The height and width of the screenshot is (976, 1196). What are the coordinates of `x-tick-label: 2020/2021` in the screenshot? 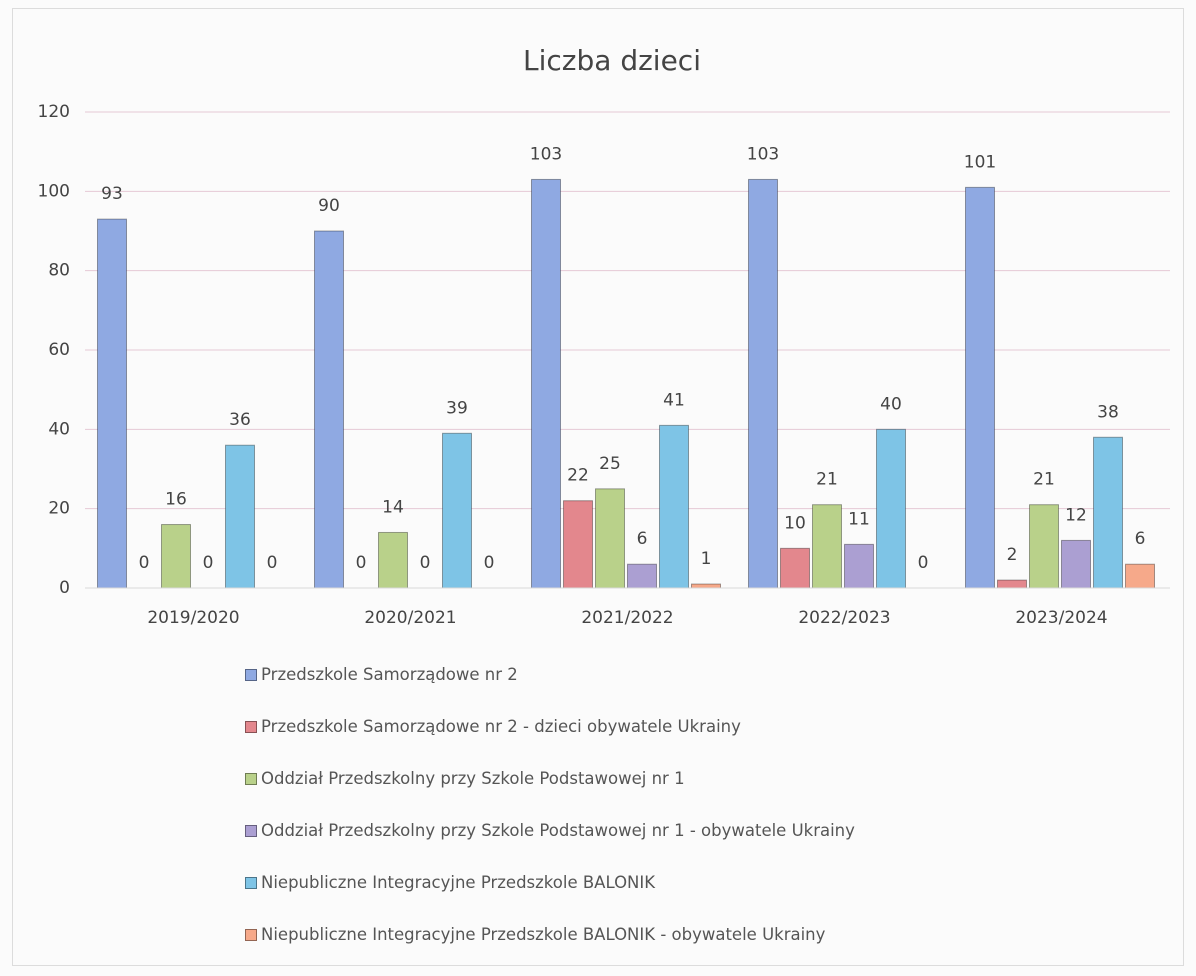 It's located at (410, 618).